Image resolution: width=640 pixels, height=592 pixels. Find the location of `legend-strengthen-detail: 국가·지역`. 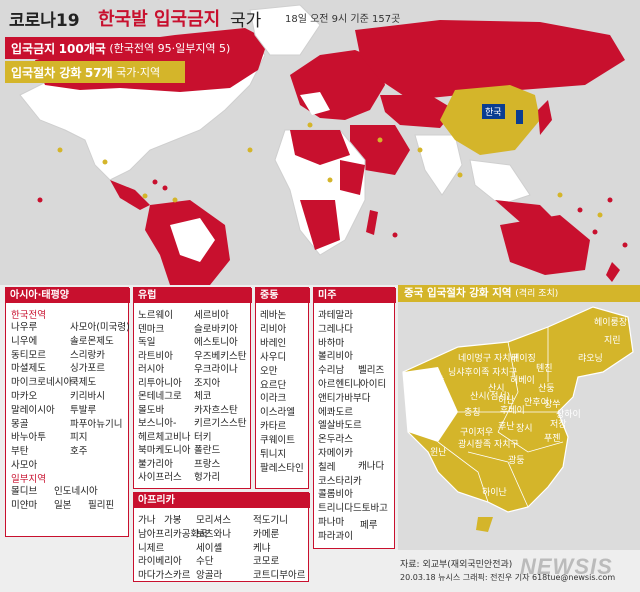

legend-strengthen-detail: 국가·지역 is located at coordinates (138, 72).